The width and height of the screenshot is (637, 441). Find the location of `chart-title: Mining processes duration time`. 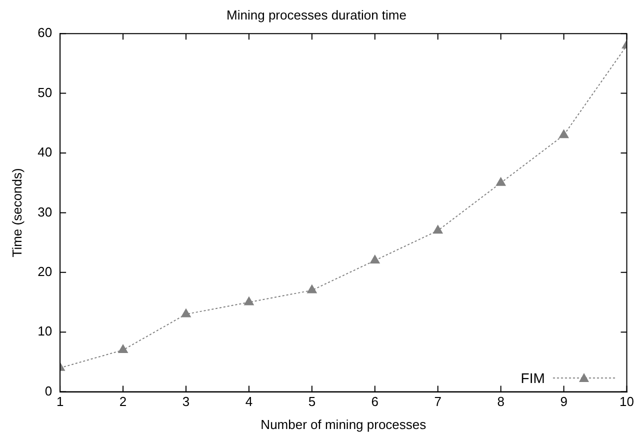

chart-title: Mining processes duration time is located at coordinates (316, 14).